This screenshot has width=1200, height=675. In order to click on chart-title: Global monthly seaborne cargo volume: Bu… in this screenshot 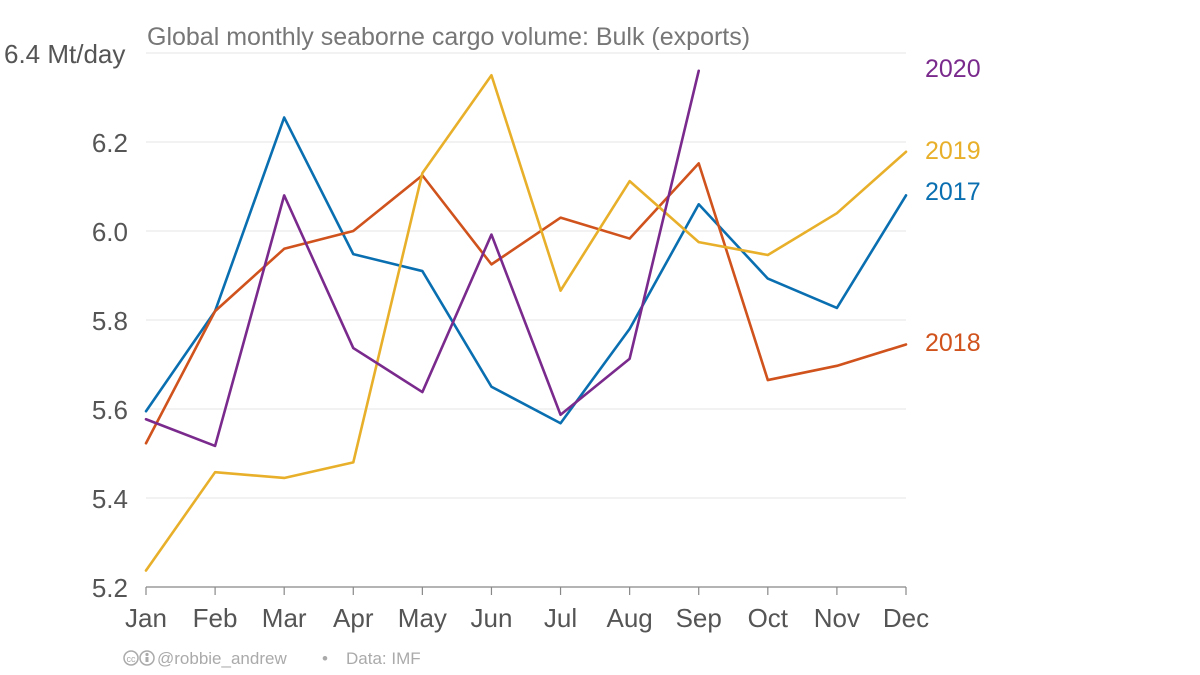, I will do `click(448, 37)`.